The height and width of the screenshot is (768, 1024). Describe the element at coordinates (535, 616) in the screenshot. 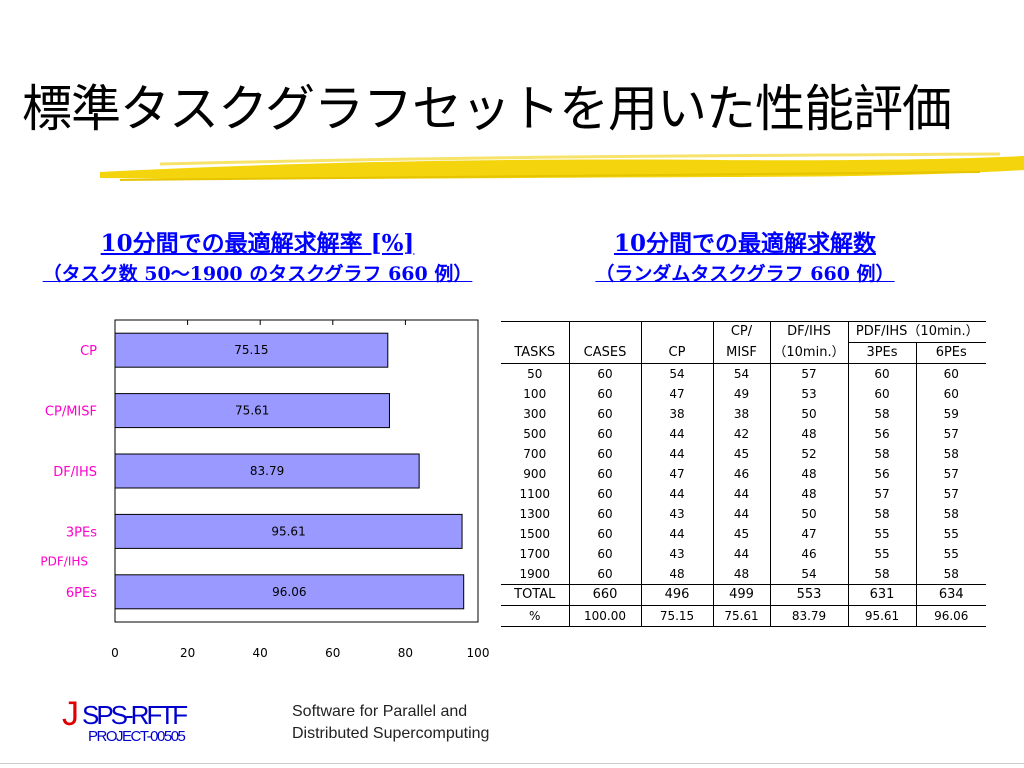

I see `table-cell: %` at that location.